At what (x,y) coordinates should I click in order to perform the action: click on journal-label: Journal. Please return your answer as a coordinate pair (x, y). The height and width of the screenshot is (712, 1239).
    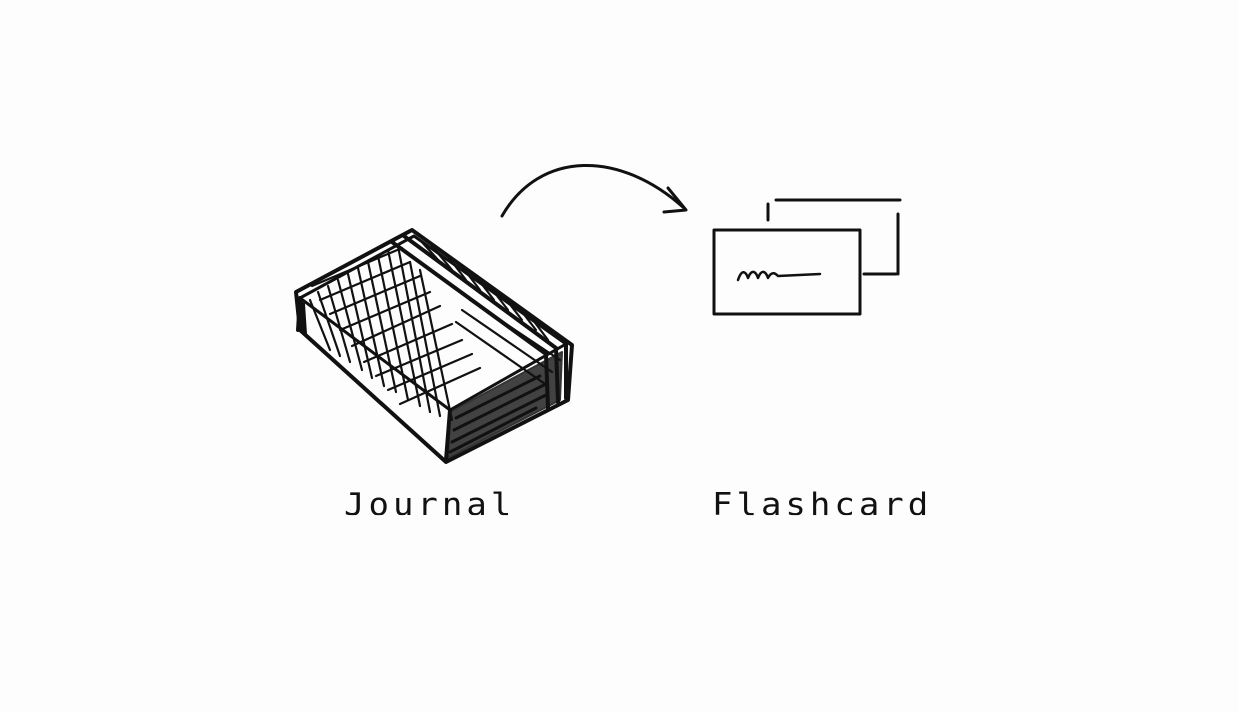
    Looking at the image, I should click on (430, 505).